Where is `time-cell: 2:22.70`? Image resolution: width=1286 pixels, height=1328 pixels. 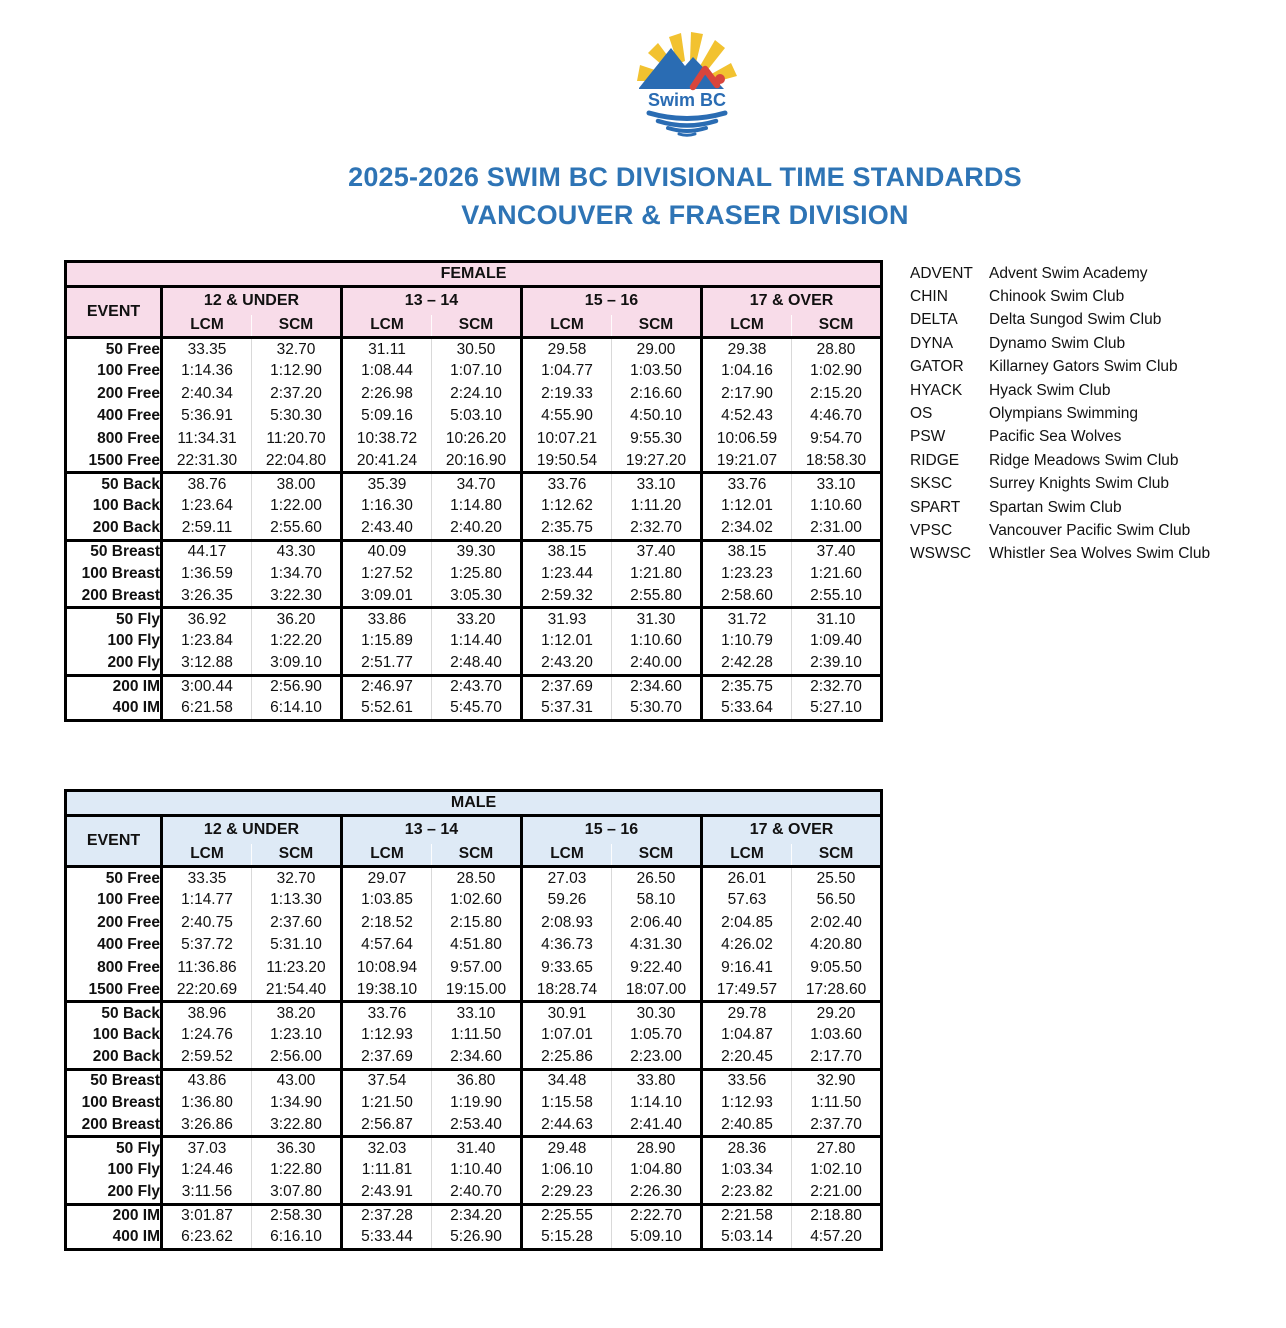 time-cell: 2:22.70 is located at coordinates (656, 1214).